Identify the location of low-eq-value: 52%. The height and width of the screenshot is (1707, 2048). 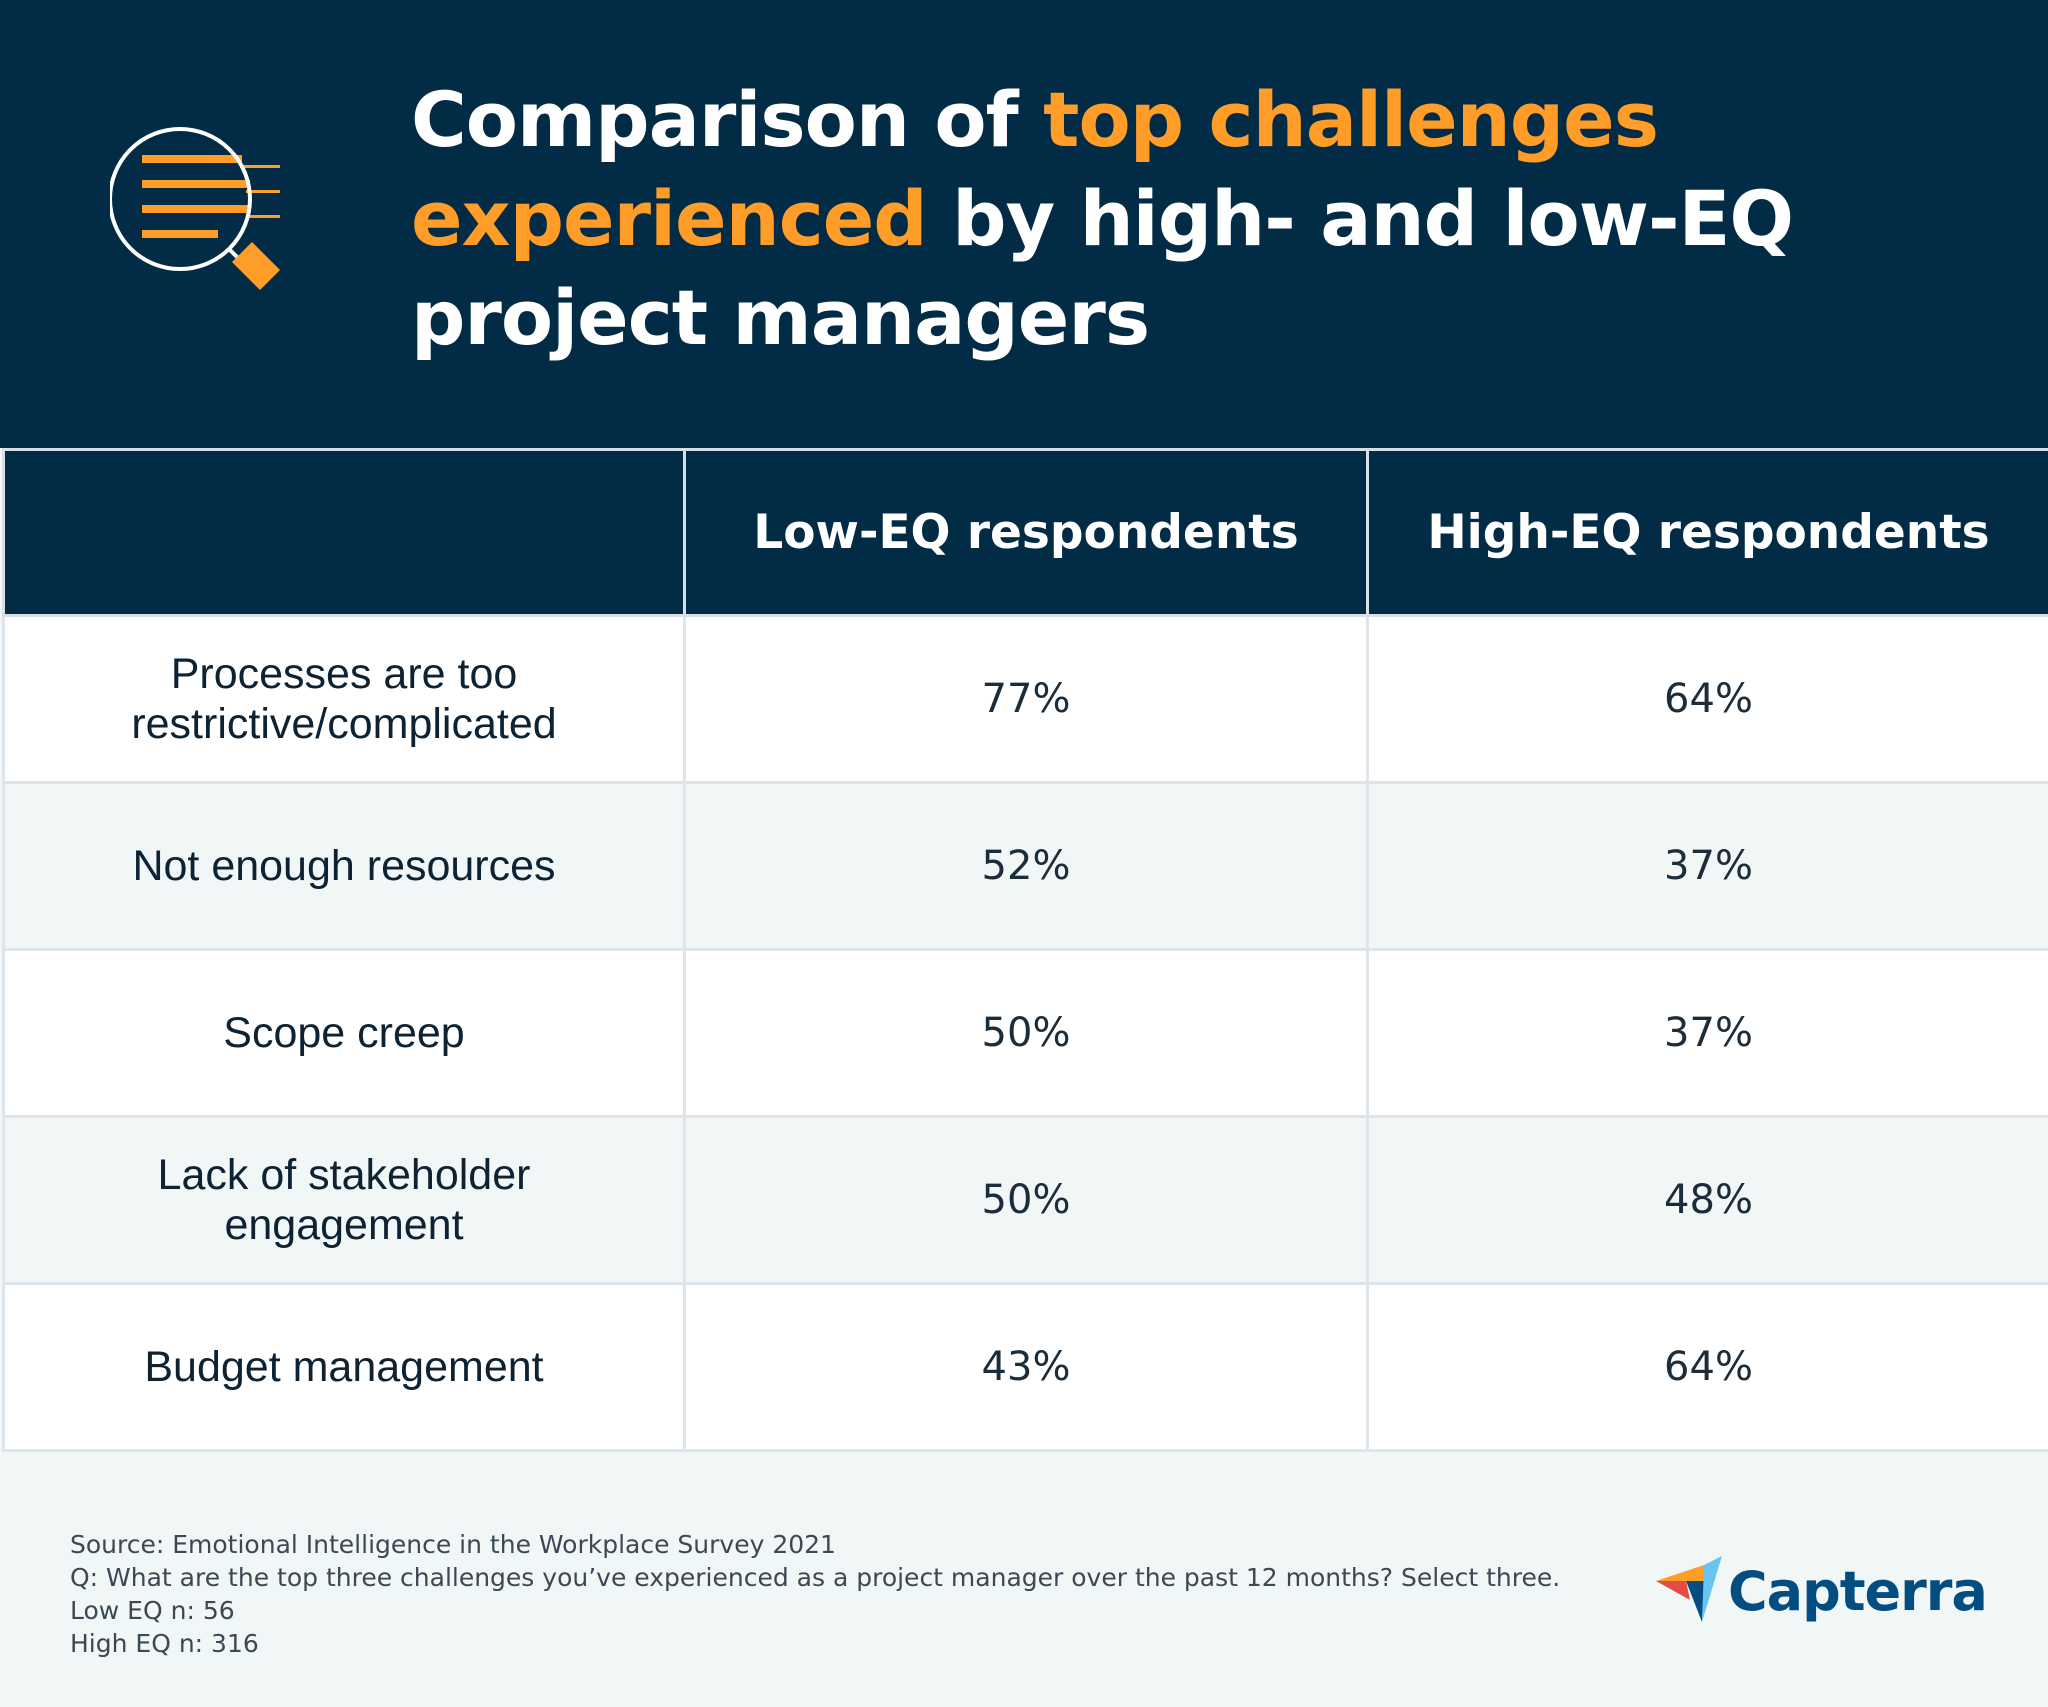
(1026, 866).